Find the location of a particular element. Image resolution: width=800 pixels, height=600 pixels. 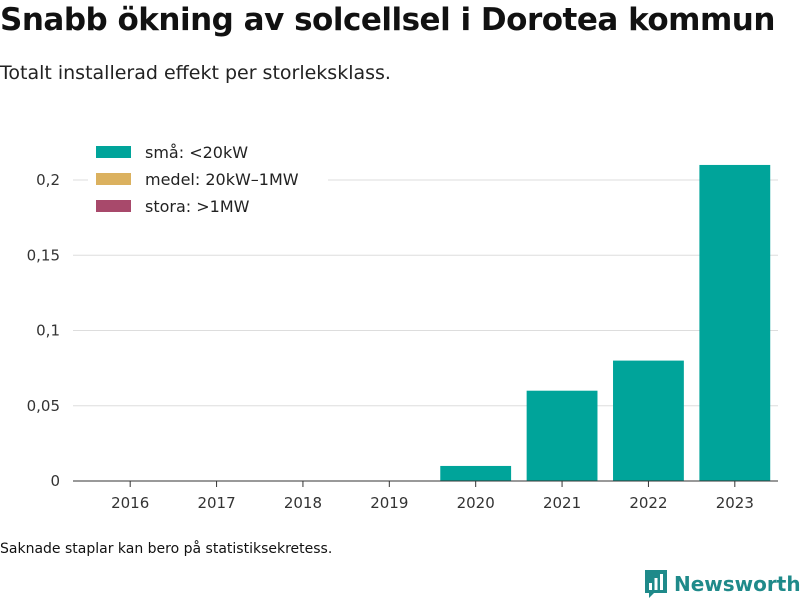

x-tick-label: 2018 is located at coordinates (303, 503).